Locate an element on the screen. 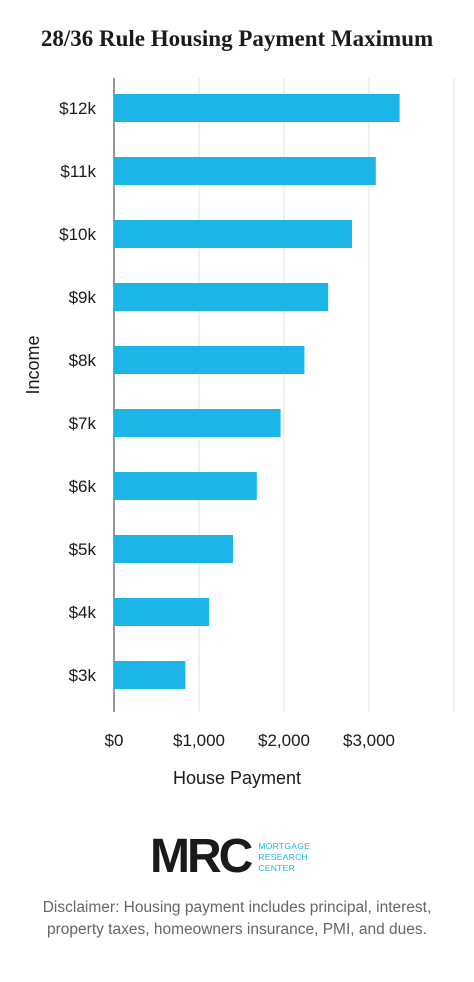 This screenshot has width=474, height=982. y-tick-label: $9k is located at coordinates (83, 297).